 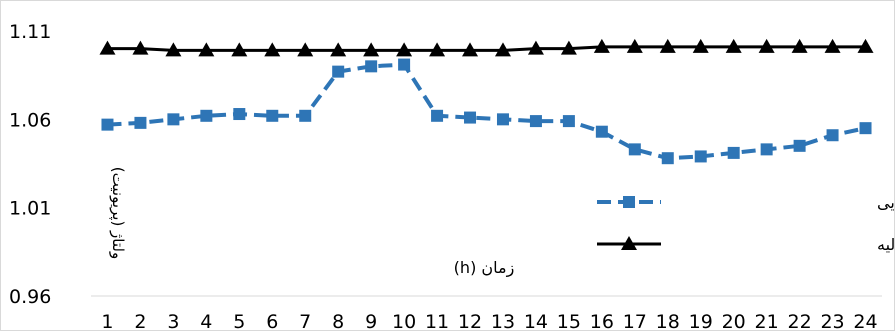 I want to click on x-tick-label: 23, so click(x=832, y=320).